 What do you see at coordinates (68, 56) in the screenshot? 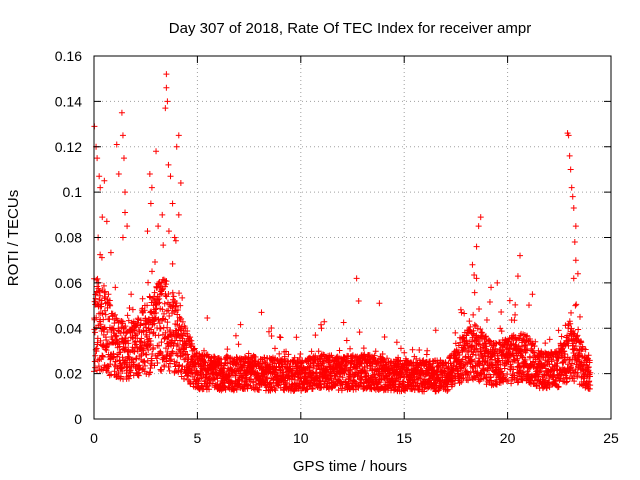
I see `y-tick-label: 0.16` at bounding box center [68, 56].